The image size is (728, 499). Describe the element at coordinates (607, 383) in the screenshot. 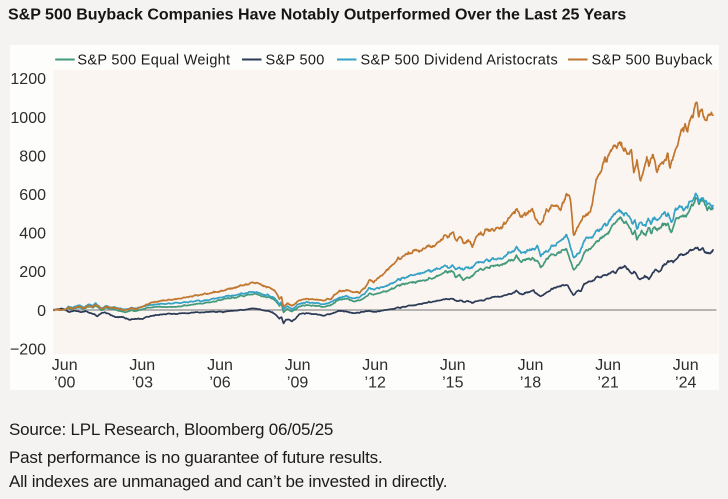

I see `svg-text: ’21` at that location.